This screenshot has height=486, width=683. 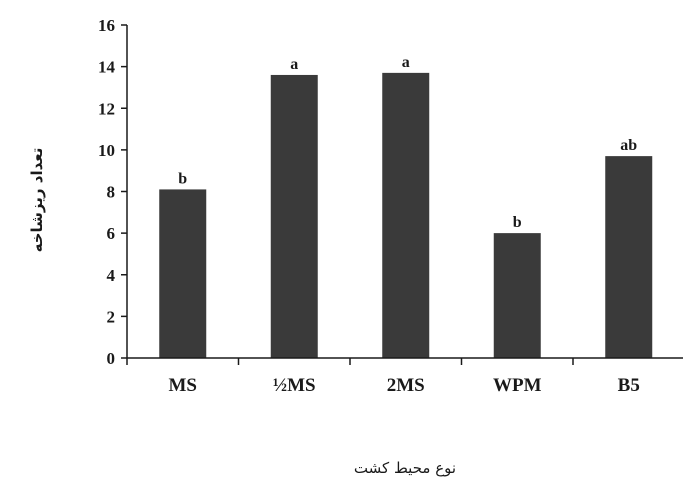 I want to click on x-tick-label: WPM, so click(x=517, y=385).